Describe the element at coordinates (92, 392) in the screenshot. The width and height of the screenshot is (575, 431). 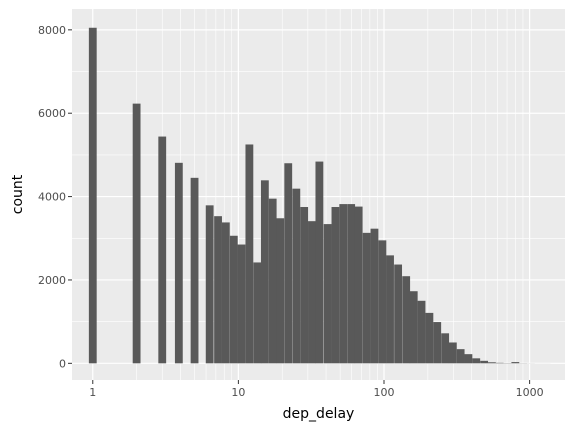
I see `x-tick-label: 1` at that location.